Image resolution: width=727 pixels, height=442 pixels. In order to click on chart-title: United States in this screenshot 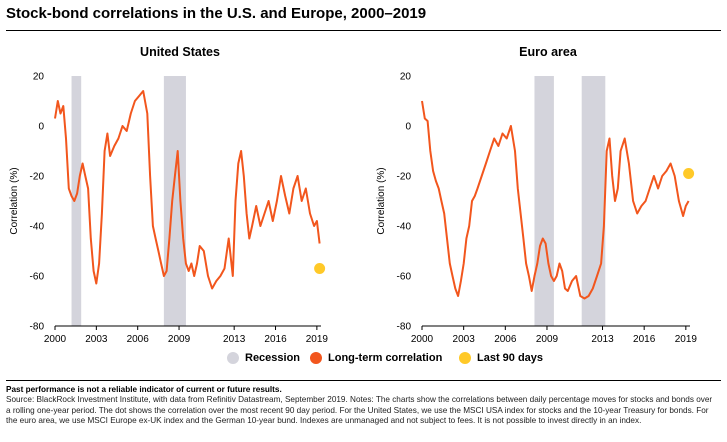, I will do `click(180, 52)`.